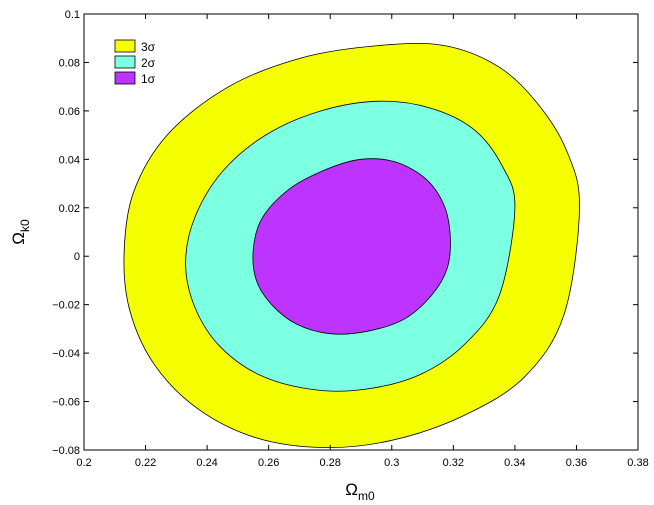  I want to click on x-tick-label: 0.2, so click(83, 463).